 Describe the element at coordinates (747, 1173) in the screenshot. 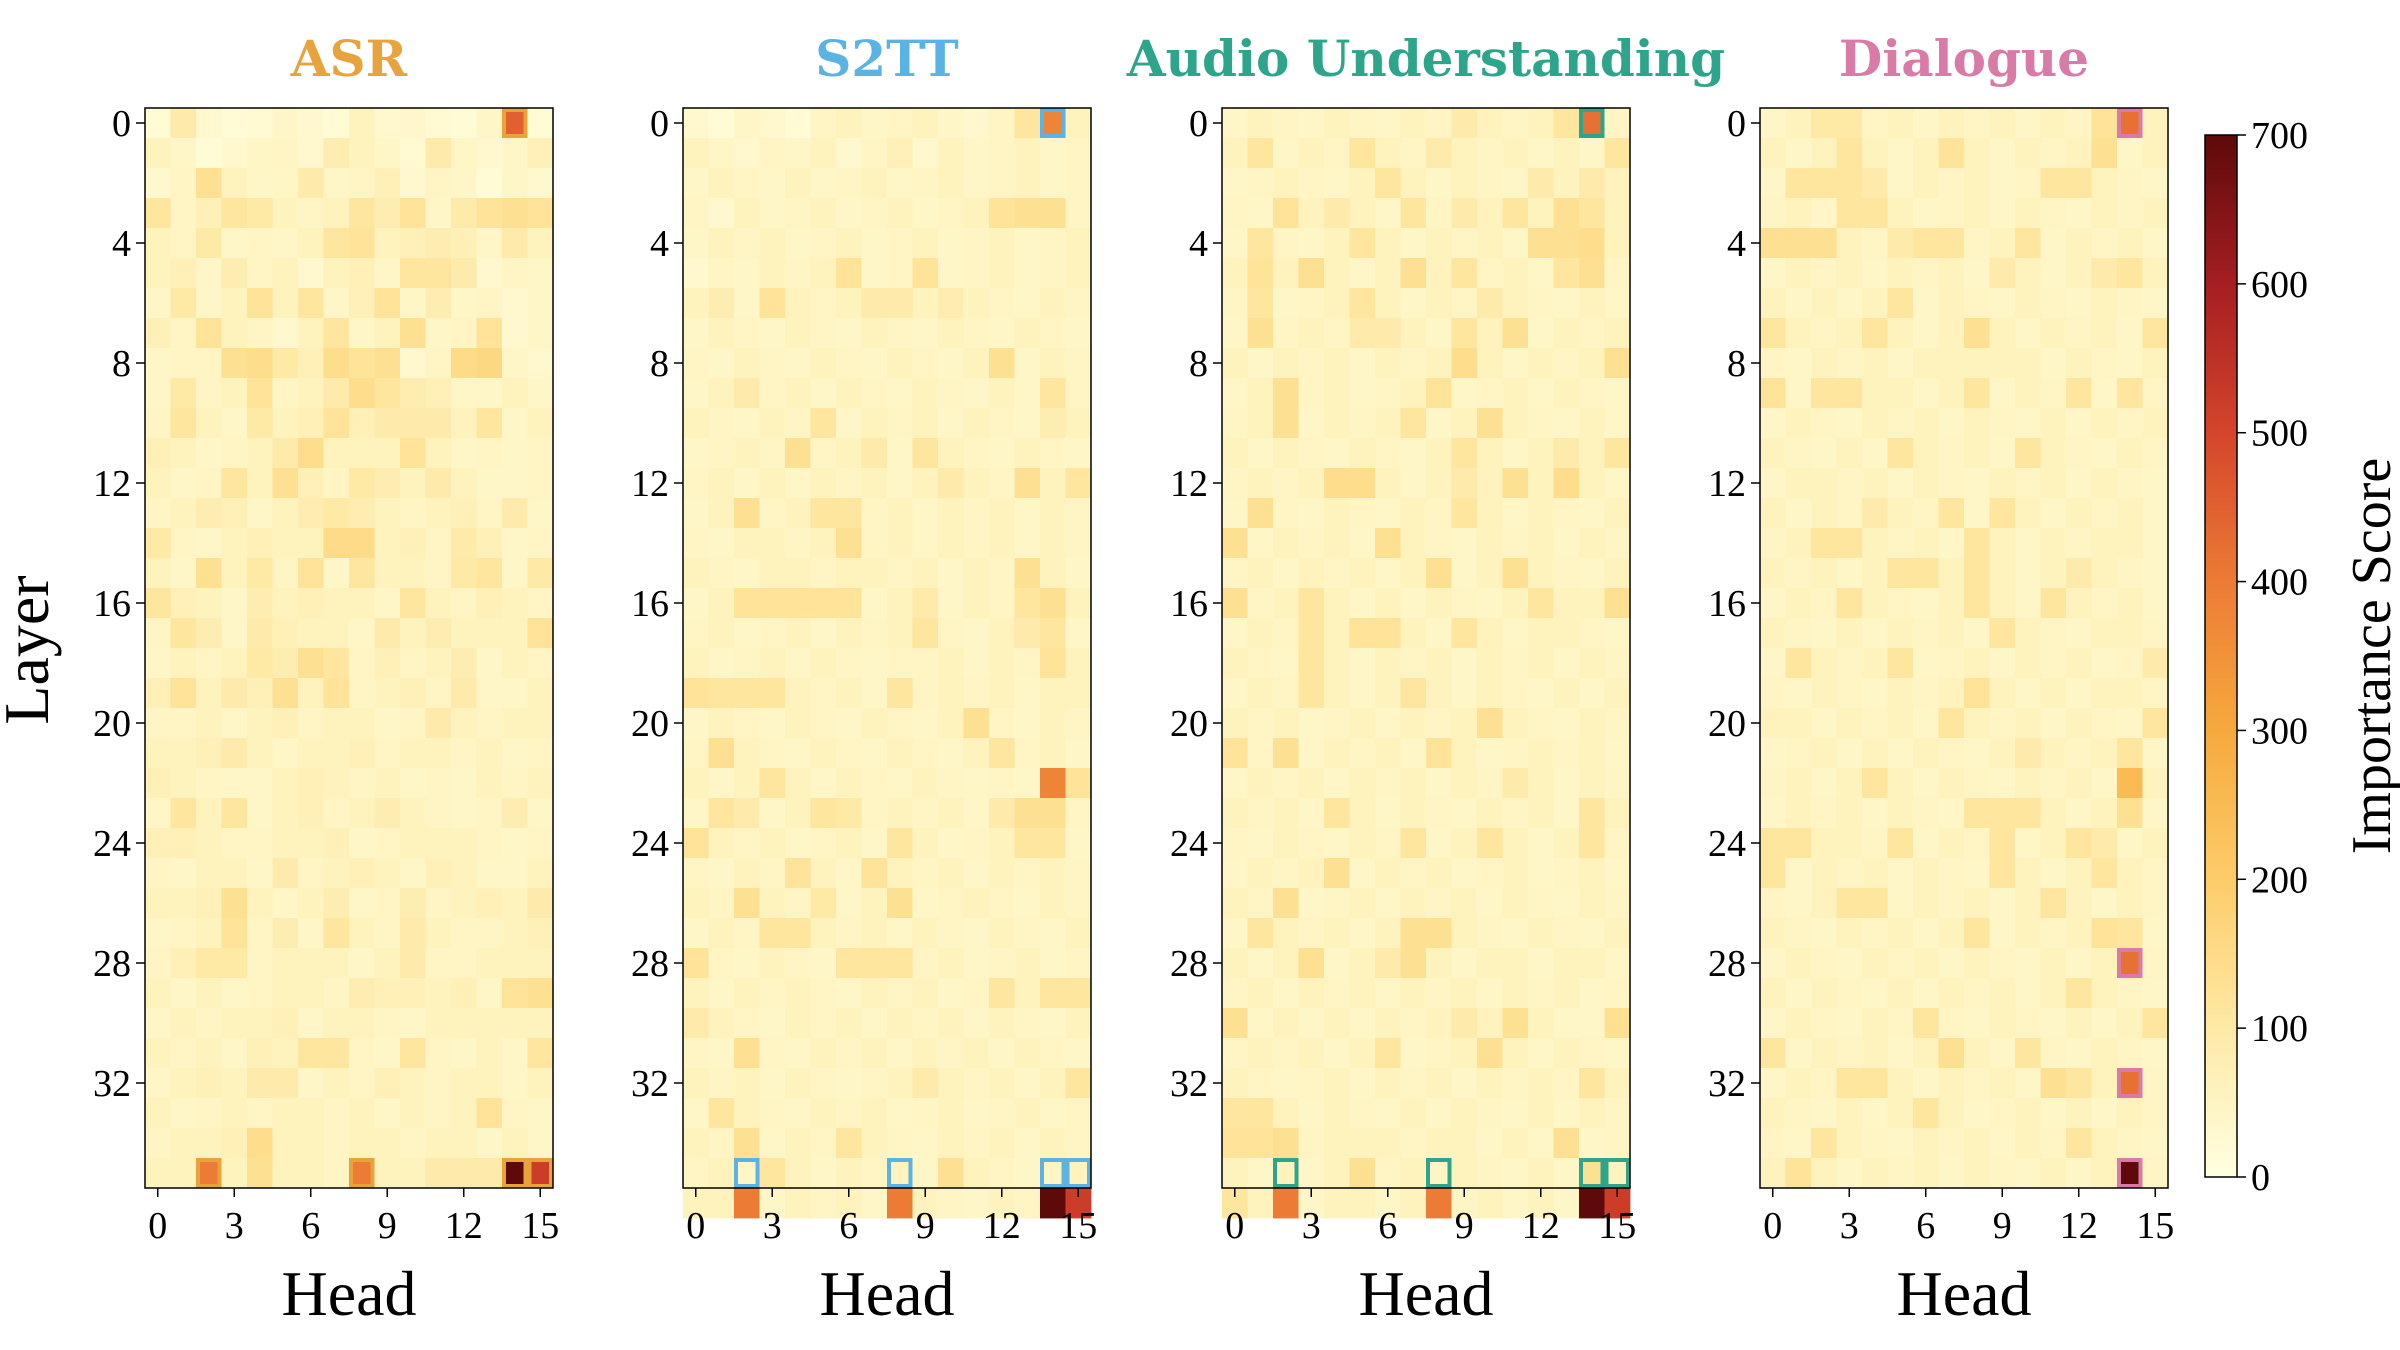

I see `highlight-box` at that location.